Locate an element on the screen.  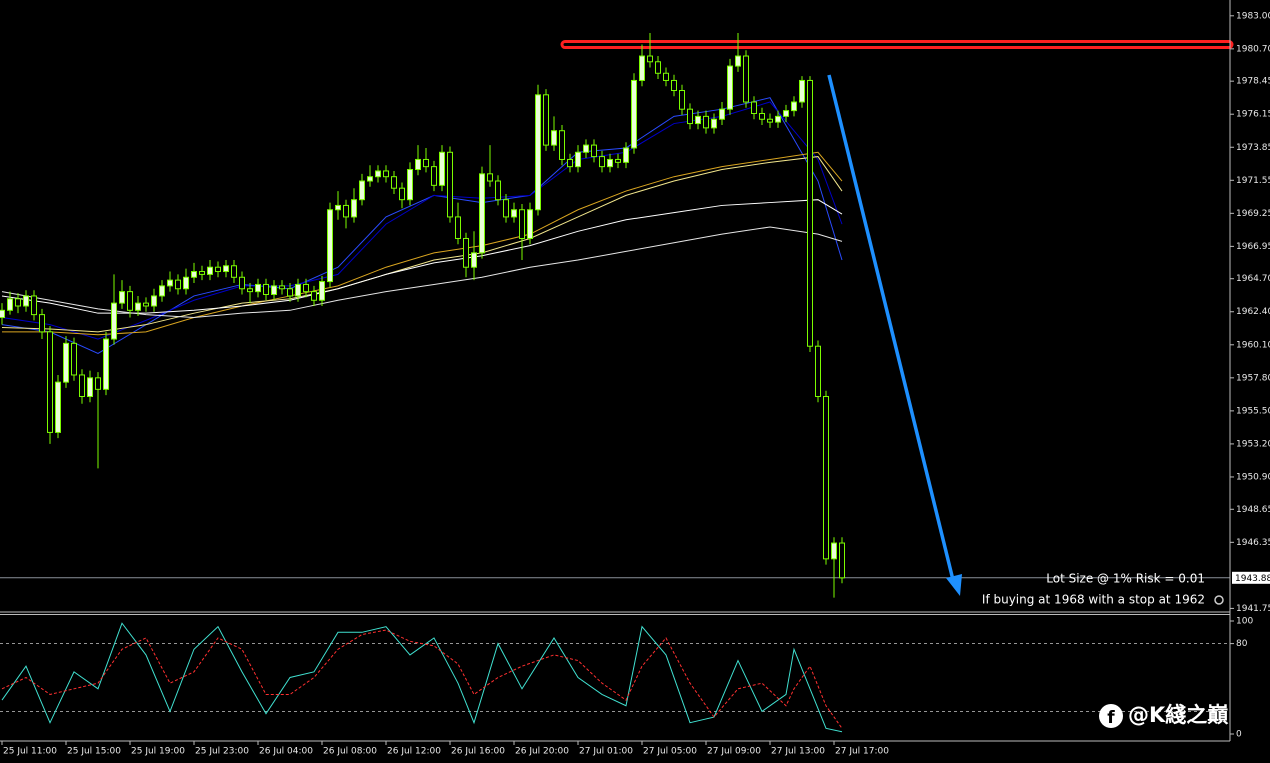
y-tick-label: 1971.55 is located at coordinates (1253, 181).